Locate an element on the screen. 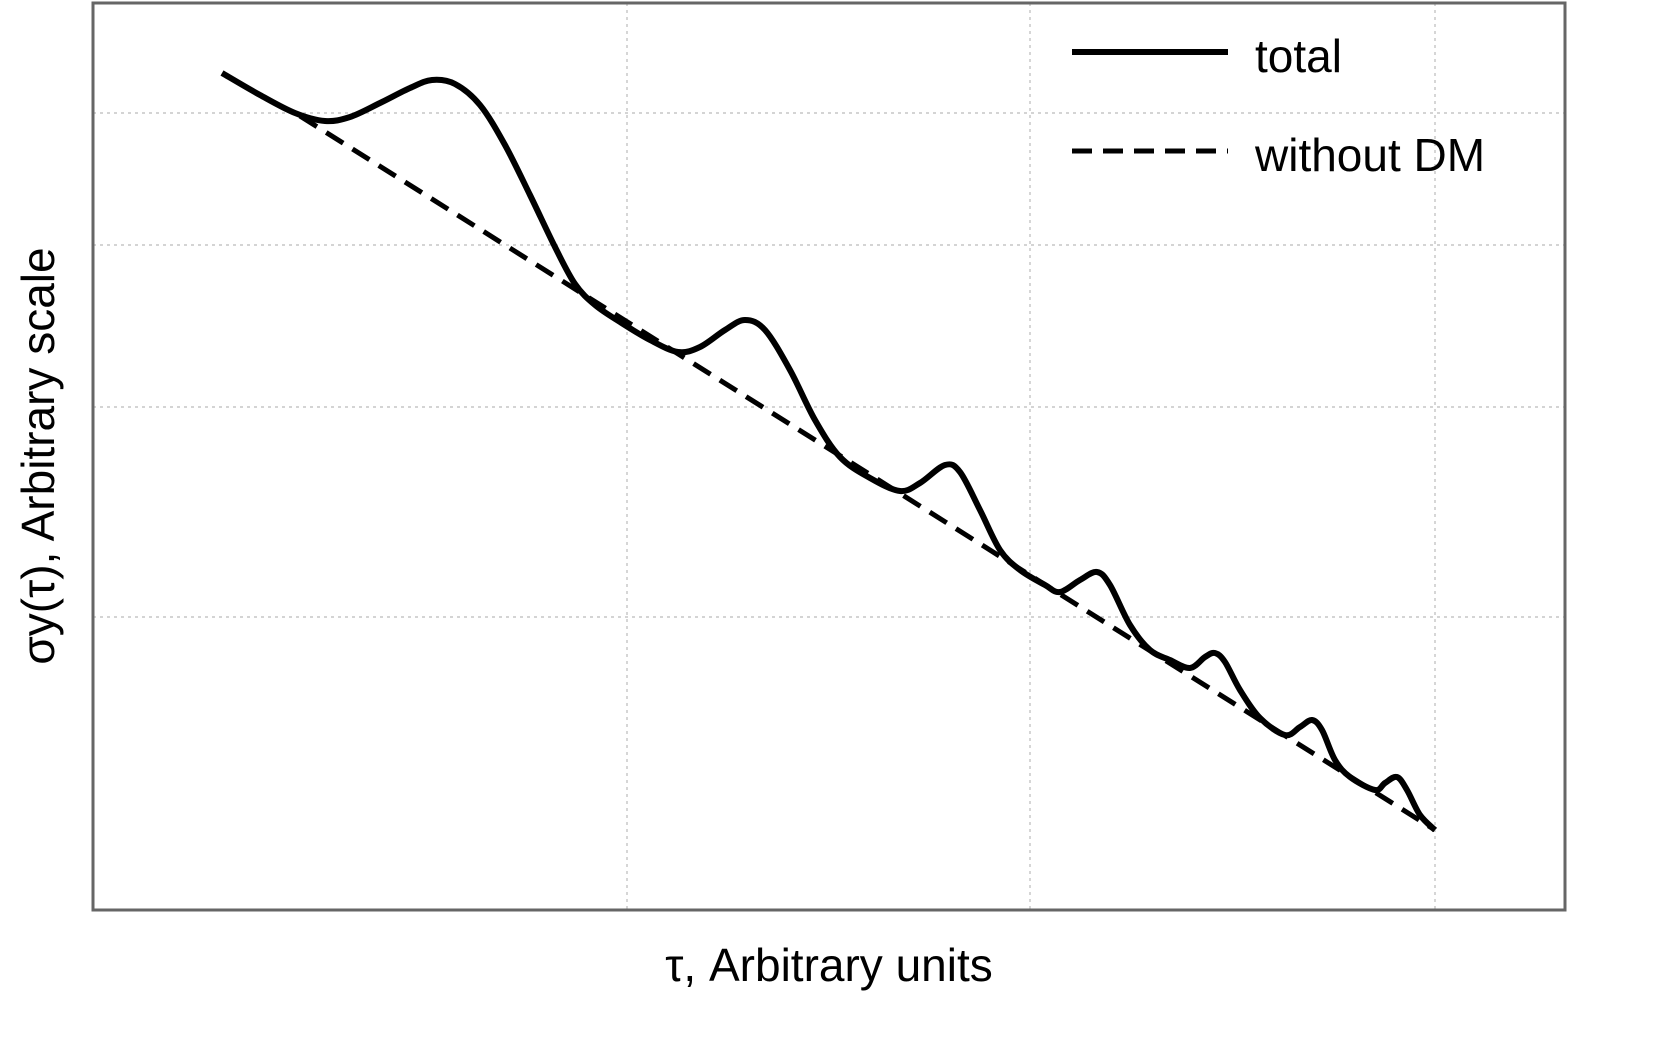 The width and height of the screenshot is (1667, 1062). y-axis-label: σy(τ), Arbitrary scale is located at coordinates (38, 456).